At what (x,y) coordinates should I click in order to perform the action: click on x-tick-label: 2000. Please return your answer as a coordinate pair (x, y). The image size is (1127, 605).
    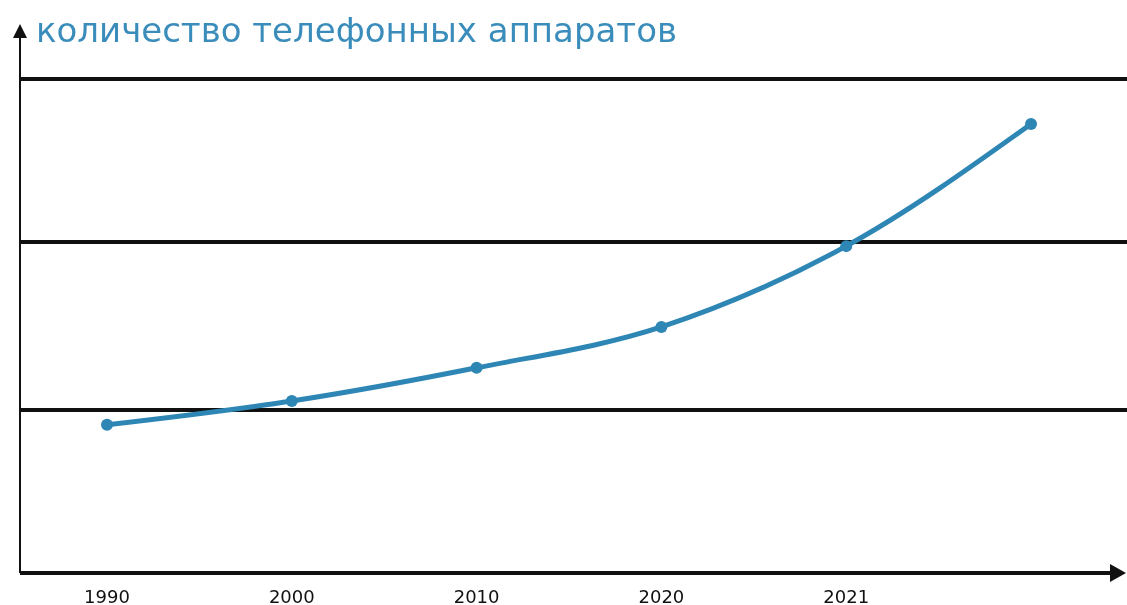
    Looking at the image, I should click on (291, 595).